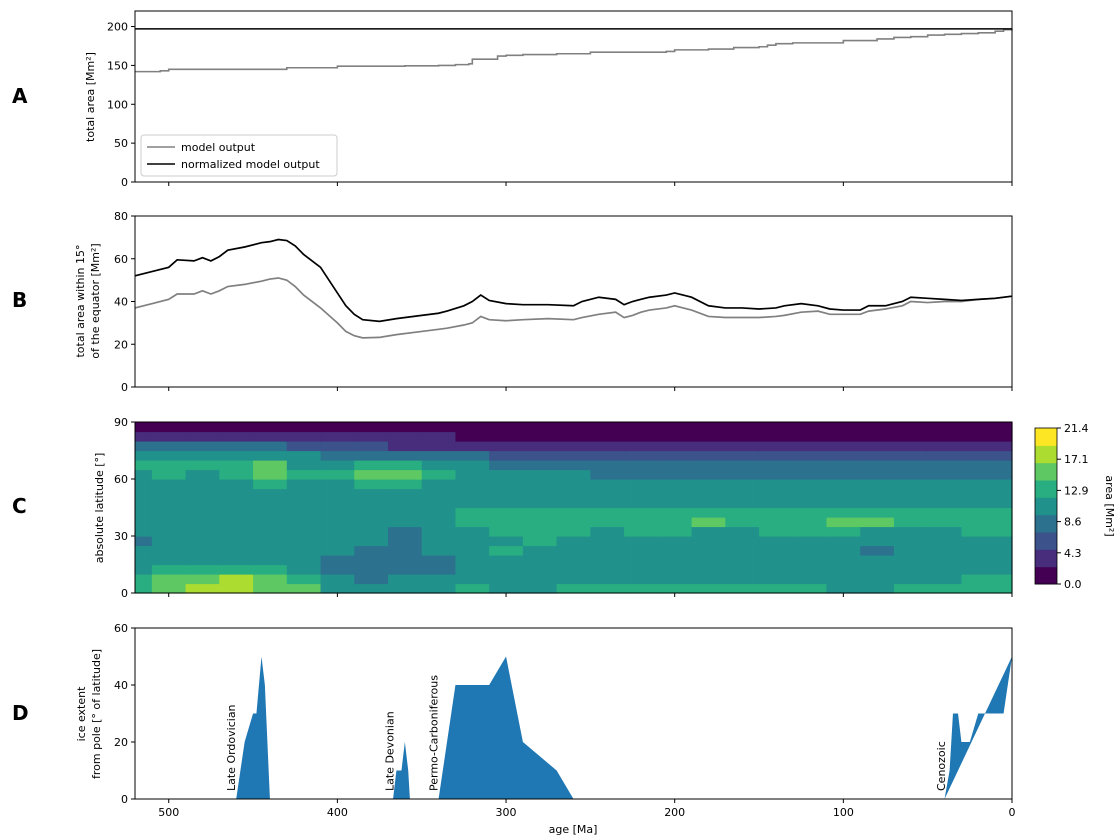 This screenshot has width=1119, height=837. I want to click on panel-a-series, so click(574, 50).